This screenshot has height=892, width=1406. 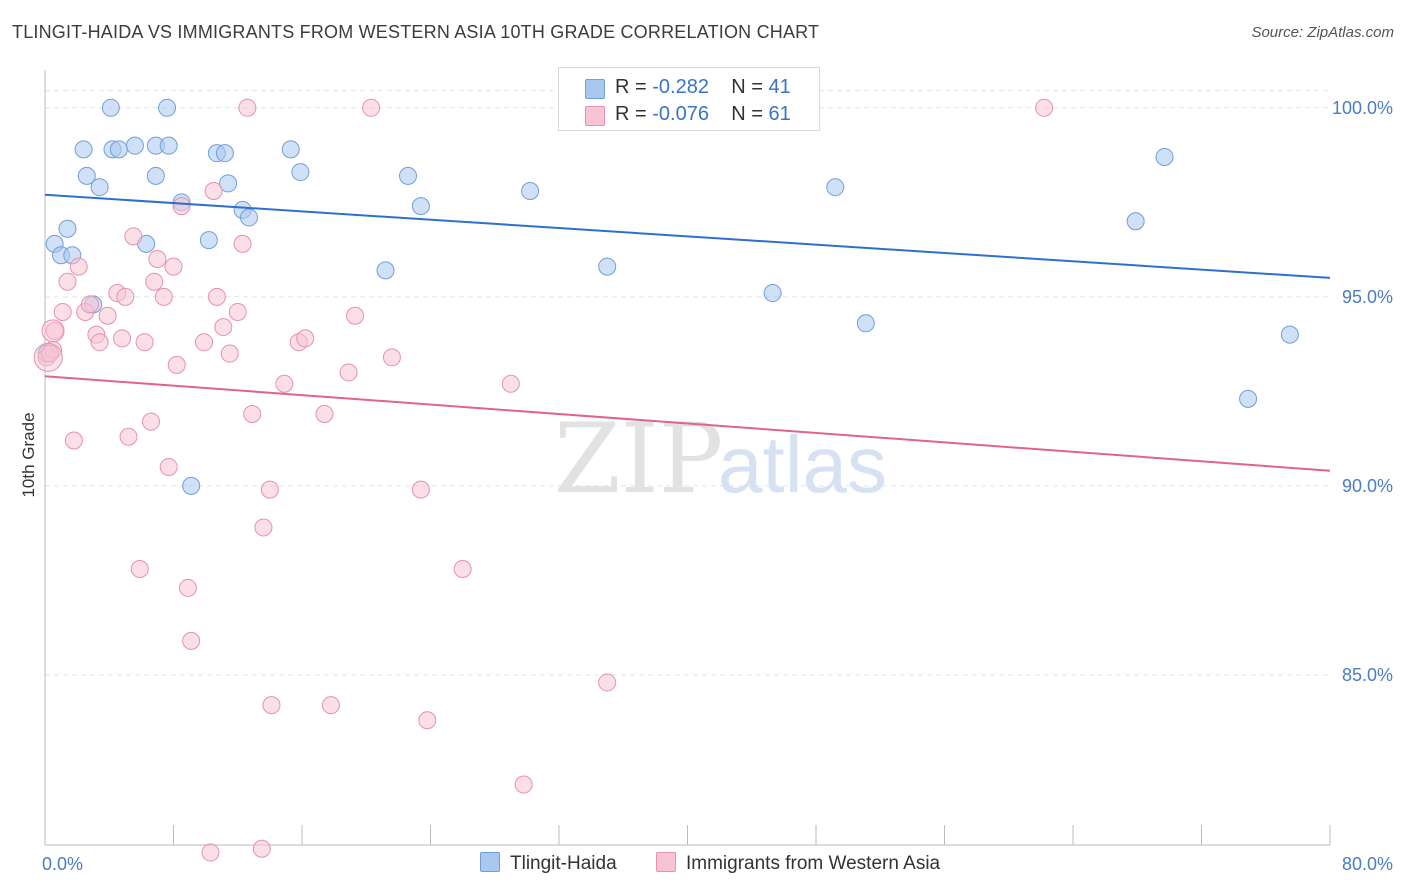 I want to click on watermark-zip: ZIP, so click(x=638, y=459).